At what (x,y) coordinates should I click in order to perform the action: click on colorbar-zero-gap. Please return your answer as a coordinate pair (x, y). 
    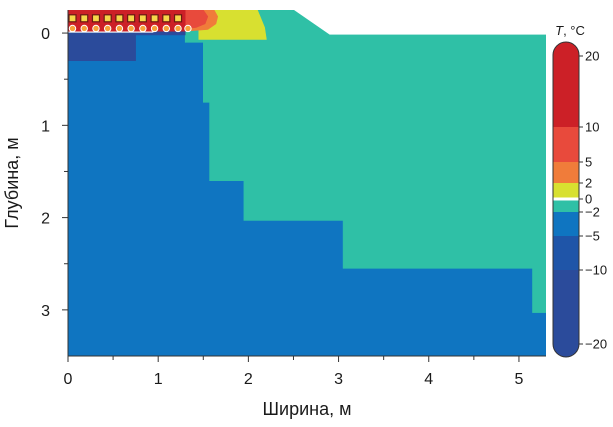
    Looking at the image, I should click on (566, 199).